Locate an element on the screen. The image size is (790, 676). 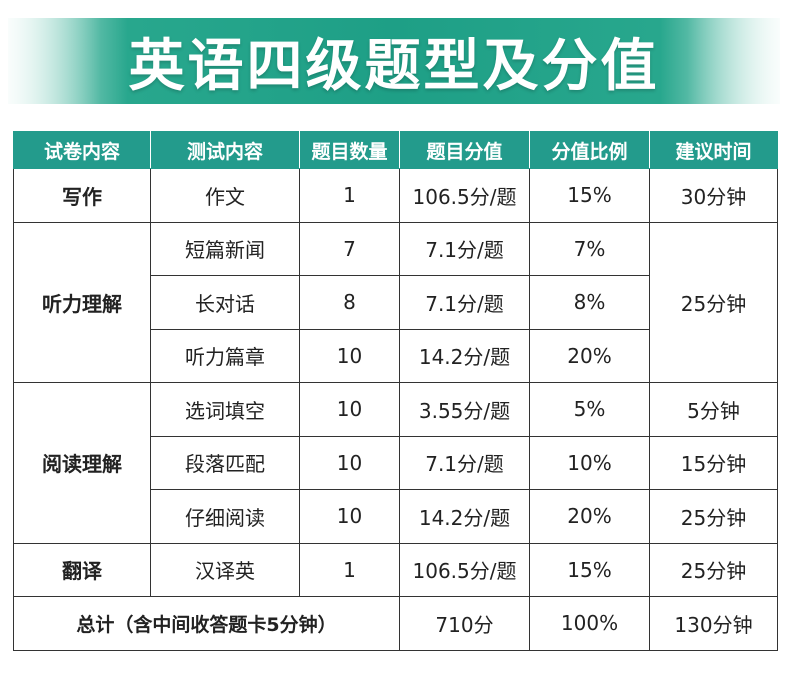
header-question-count: 题目数量 is located at coordinates (349, 150).